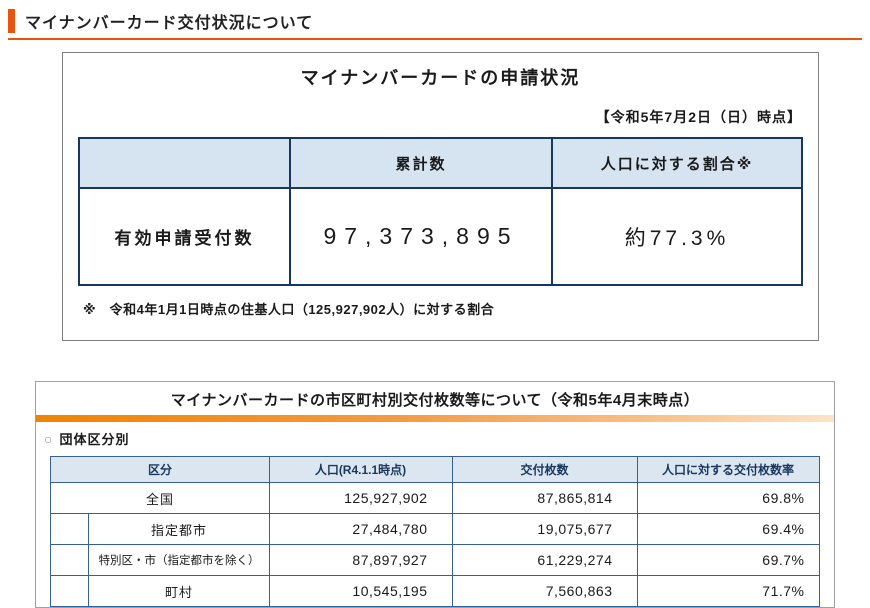 This screenshot has width=870, height=608. Describe the element at coordinates (169, 23) in the screenshot. I see `page-title: マイナンバーカード交付状況について` at that location.